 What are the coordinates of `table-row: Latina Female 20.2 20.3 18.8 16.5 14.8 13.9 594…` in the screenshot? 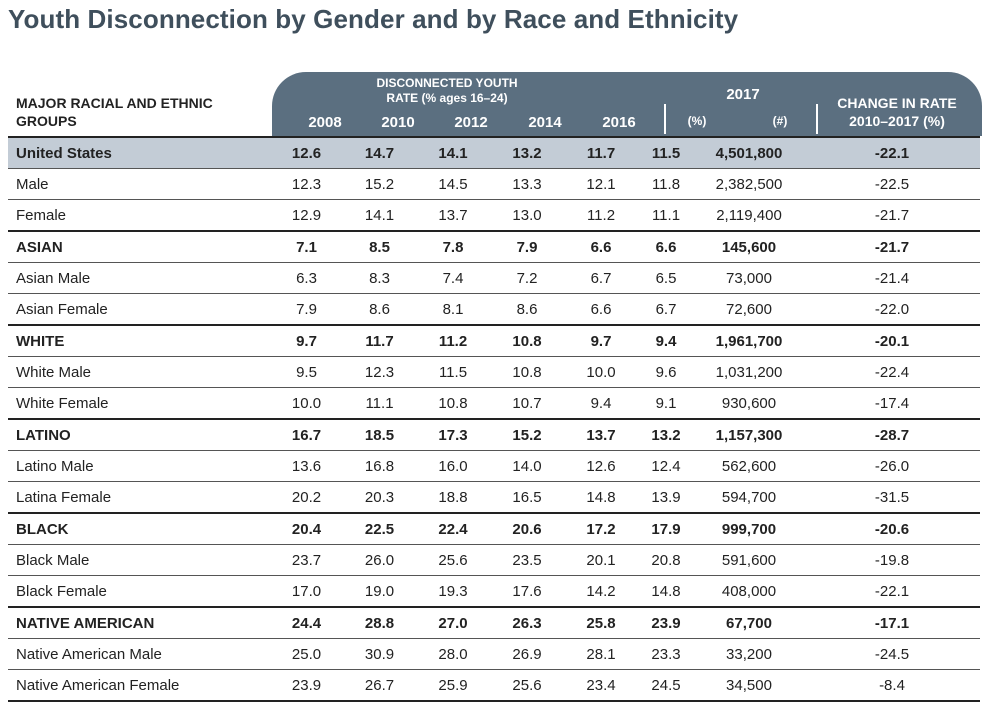 It's located at (494, 497).